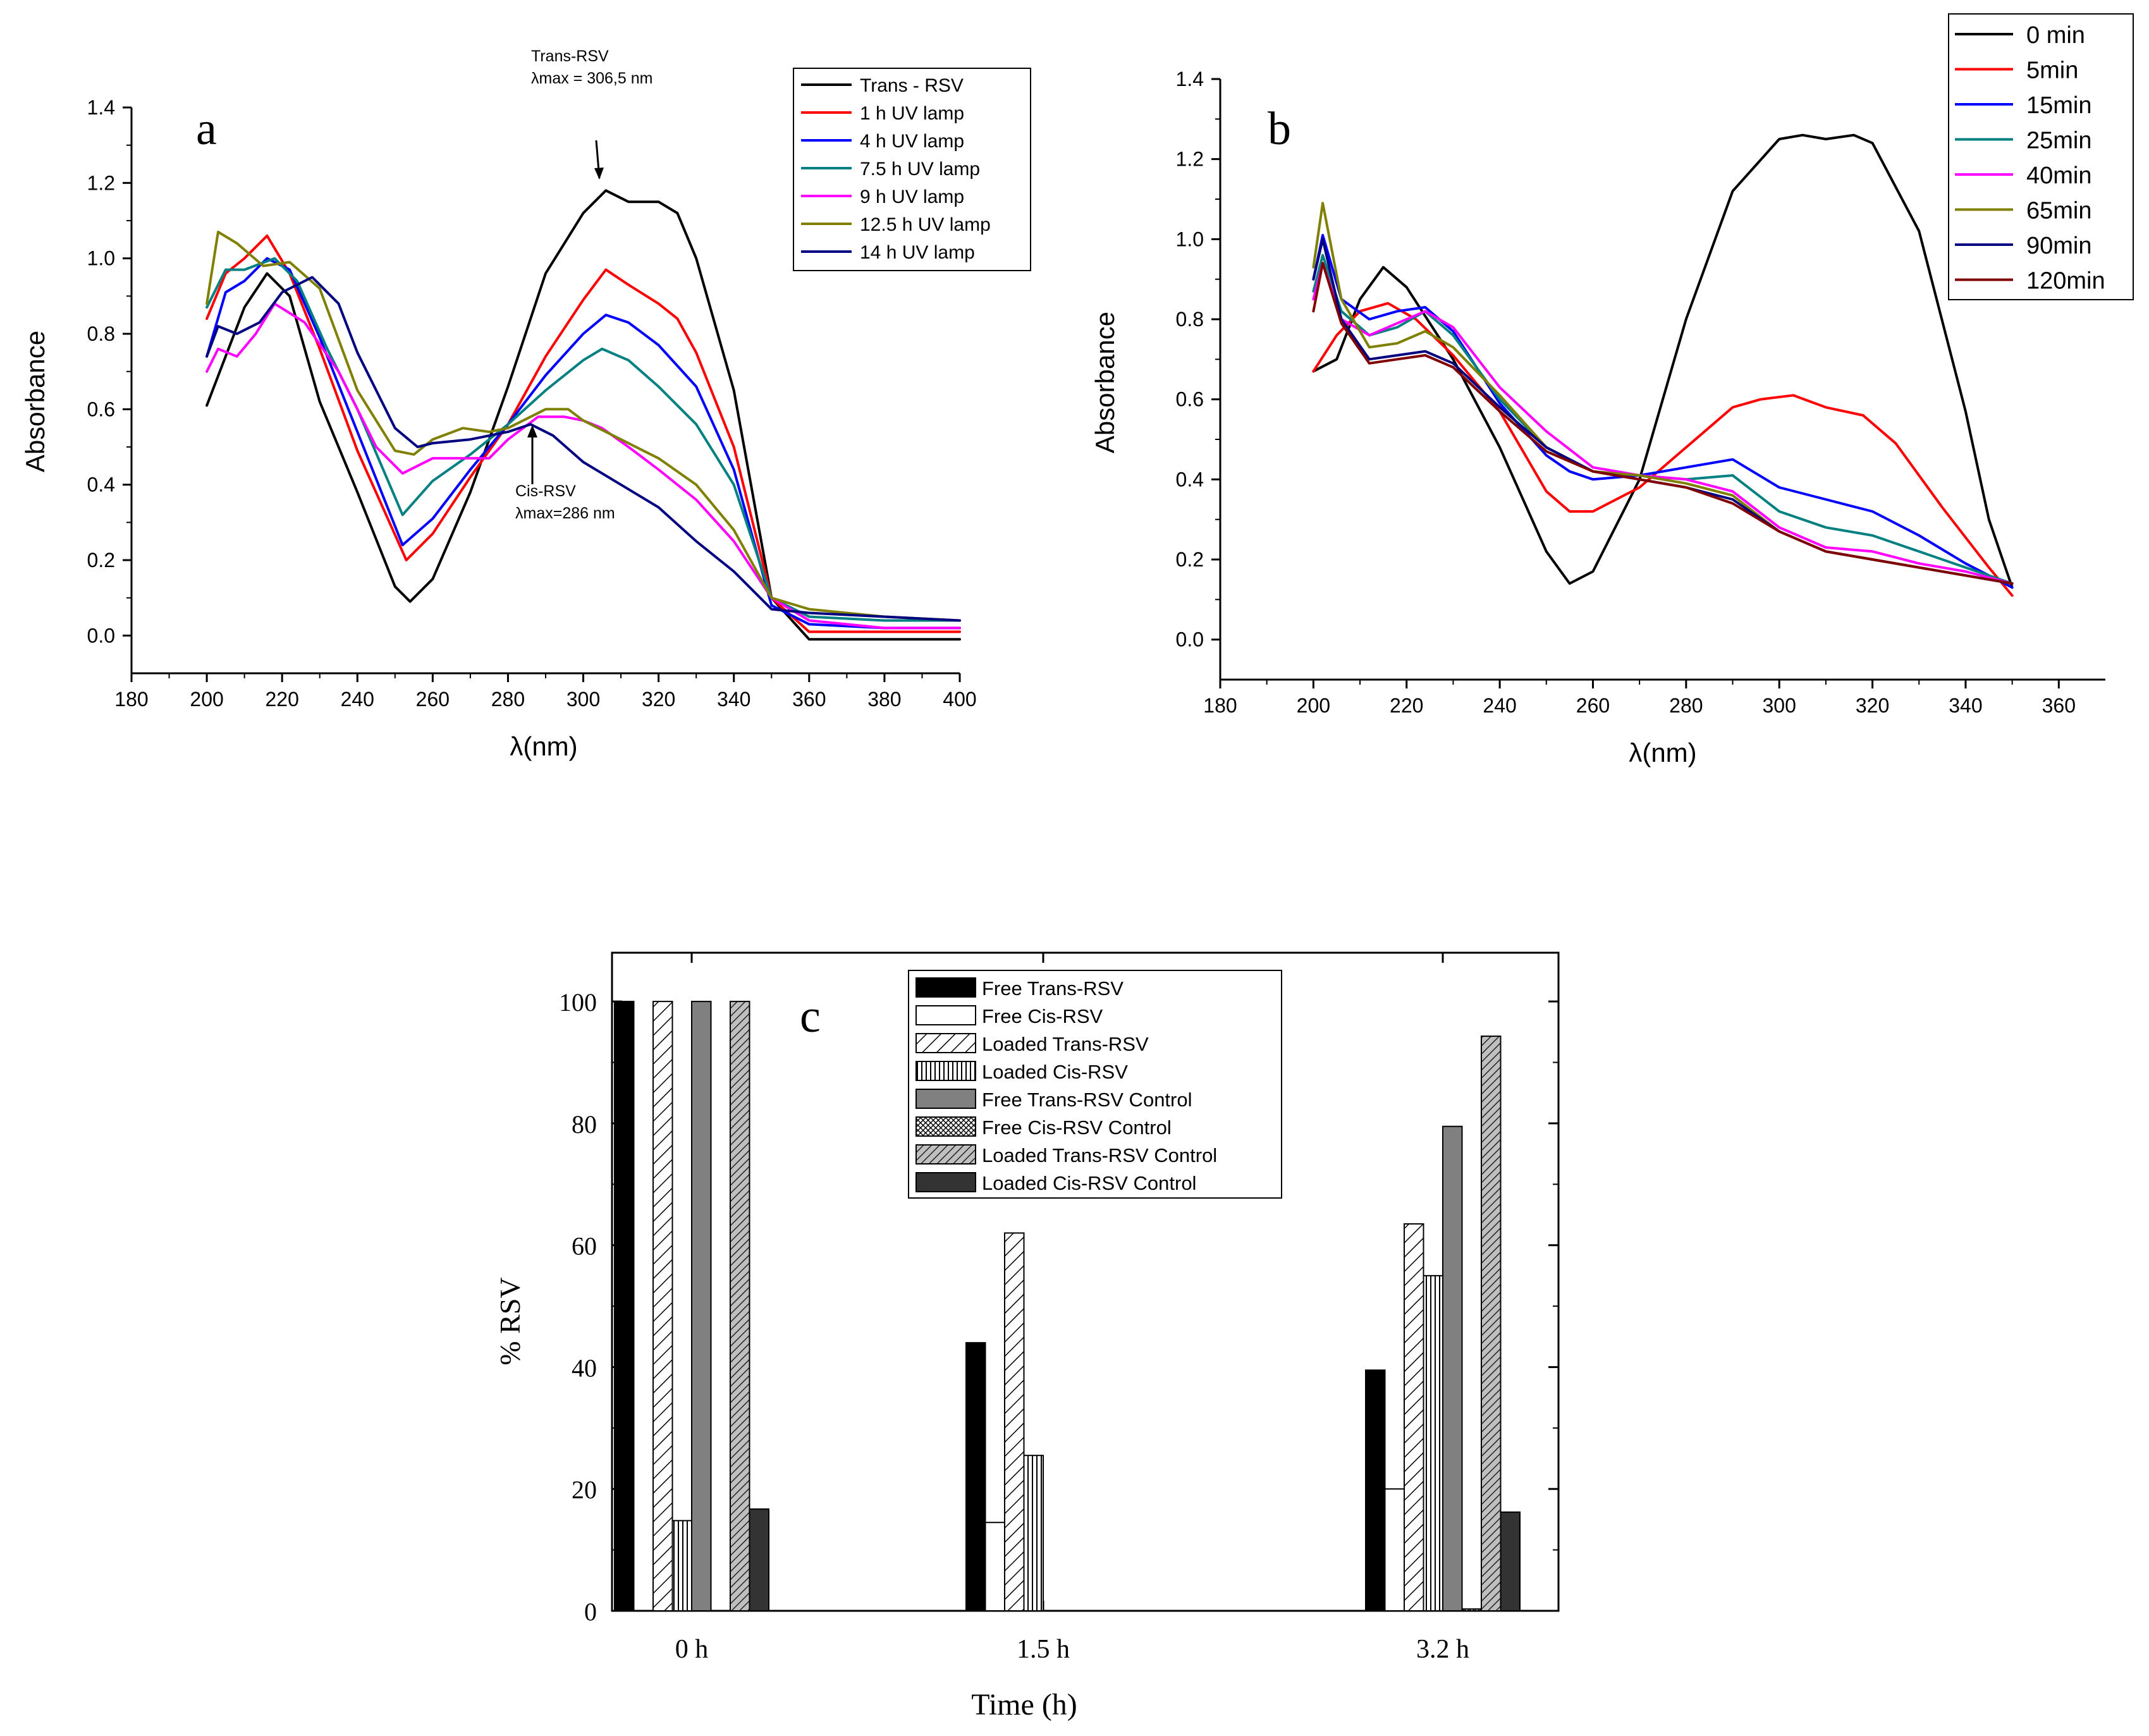 Image resolution: width=2149 pixels, height=1736 pixels. What do you see at coordinates (1662, 752) in the screenshot?
I see `panel-b-x-axis-title: λ(nm)` at bounding box center [1662, 752].